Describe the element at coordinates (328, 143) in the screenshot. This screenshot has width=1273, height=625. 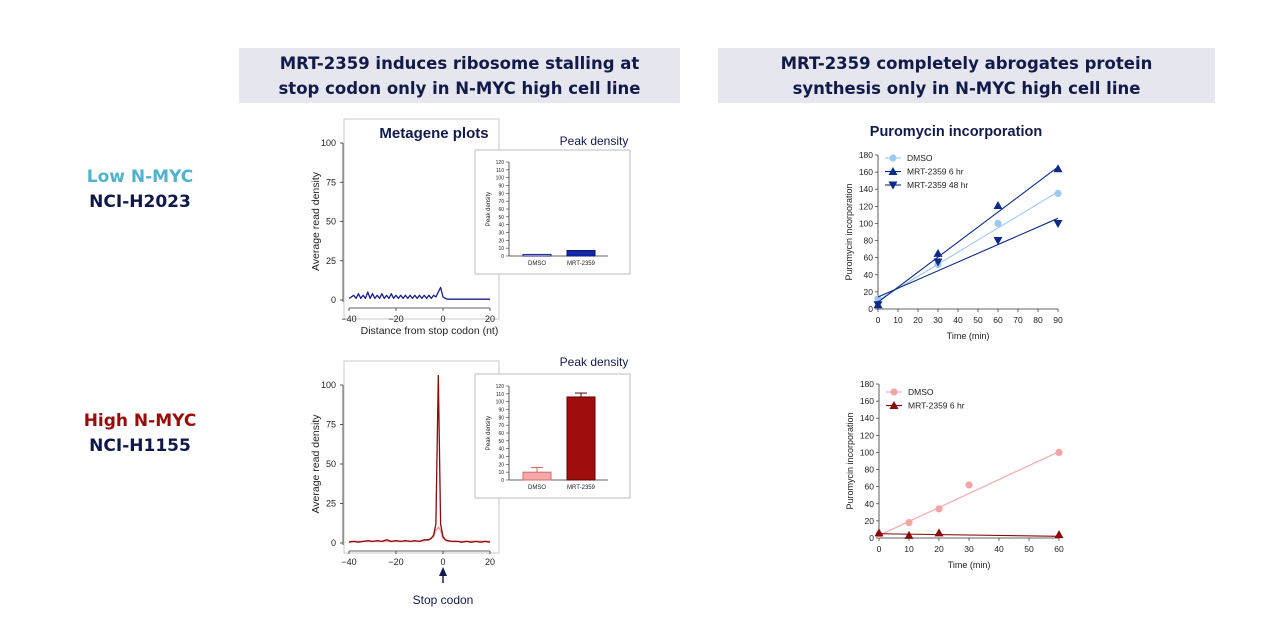
I see `metagene-low-y-tick-label: 100` at that location.